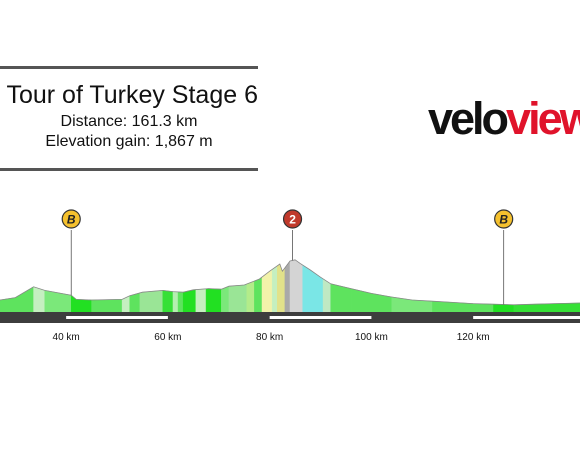 The width and height of the screenshot is (580, 469). Describe the element at coordinates (129, 169) in the screenshot. I see `info-bottom-rule` at that location.